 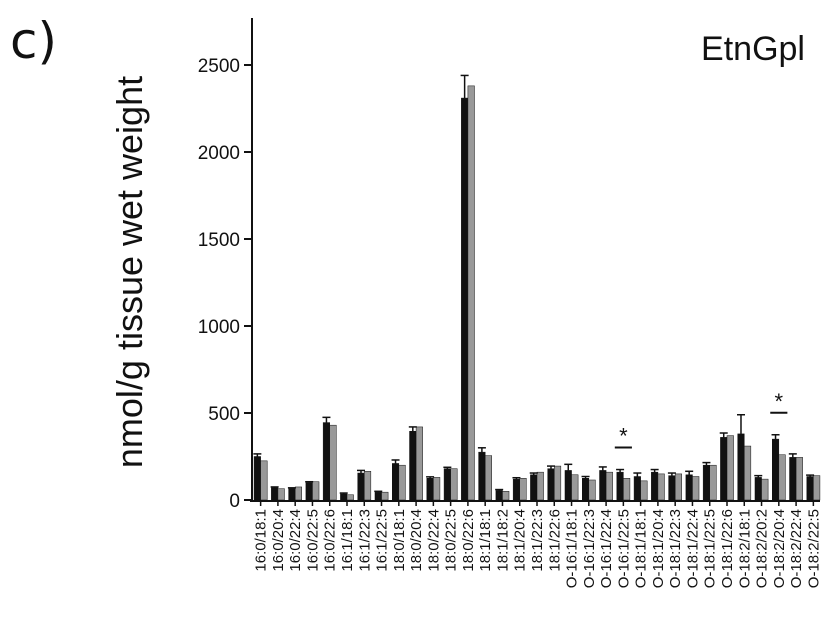 I want to click on x-tick-label: 16:0/22:5, so click(x=312, y=540).